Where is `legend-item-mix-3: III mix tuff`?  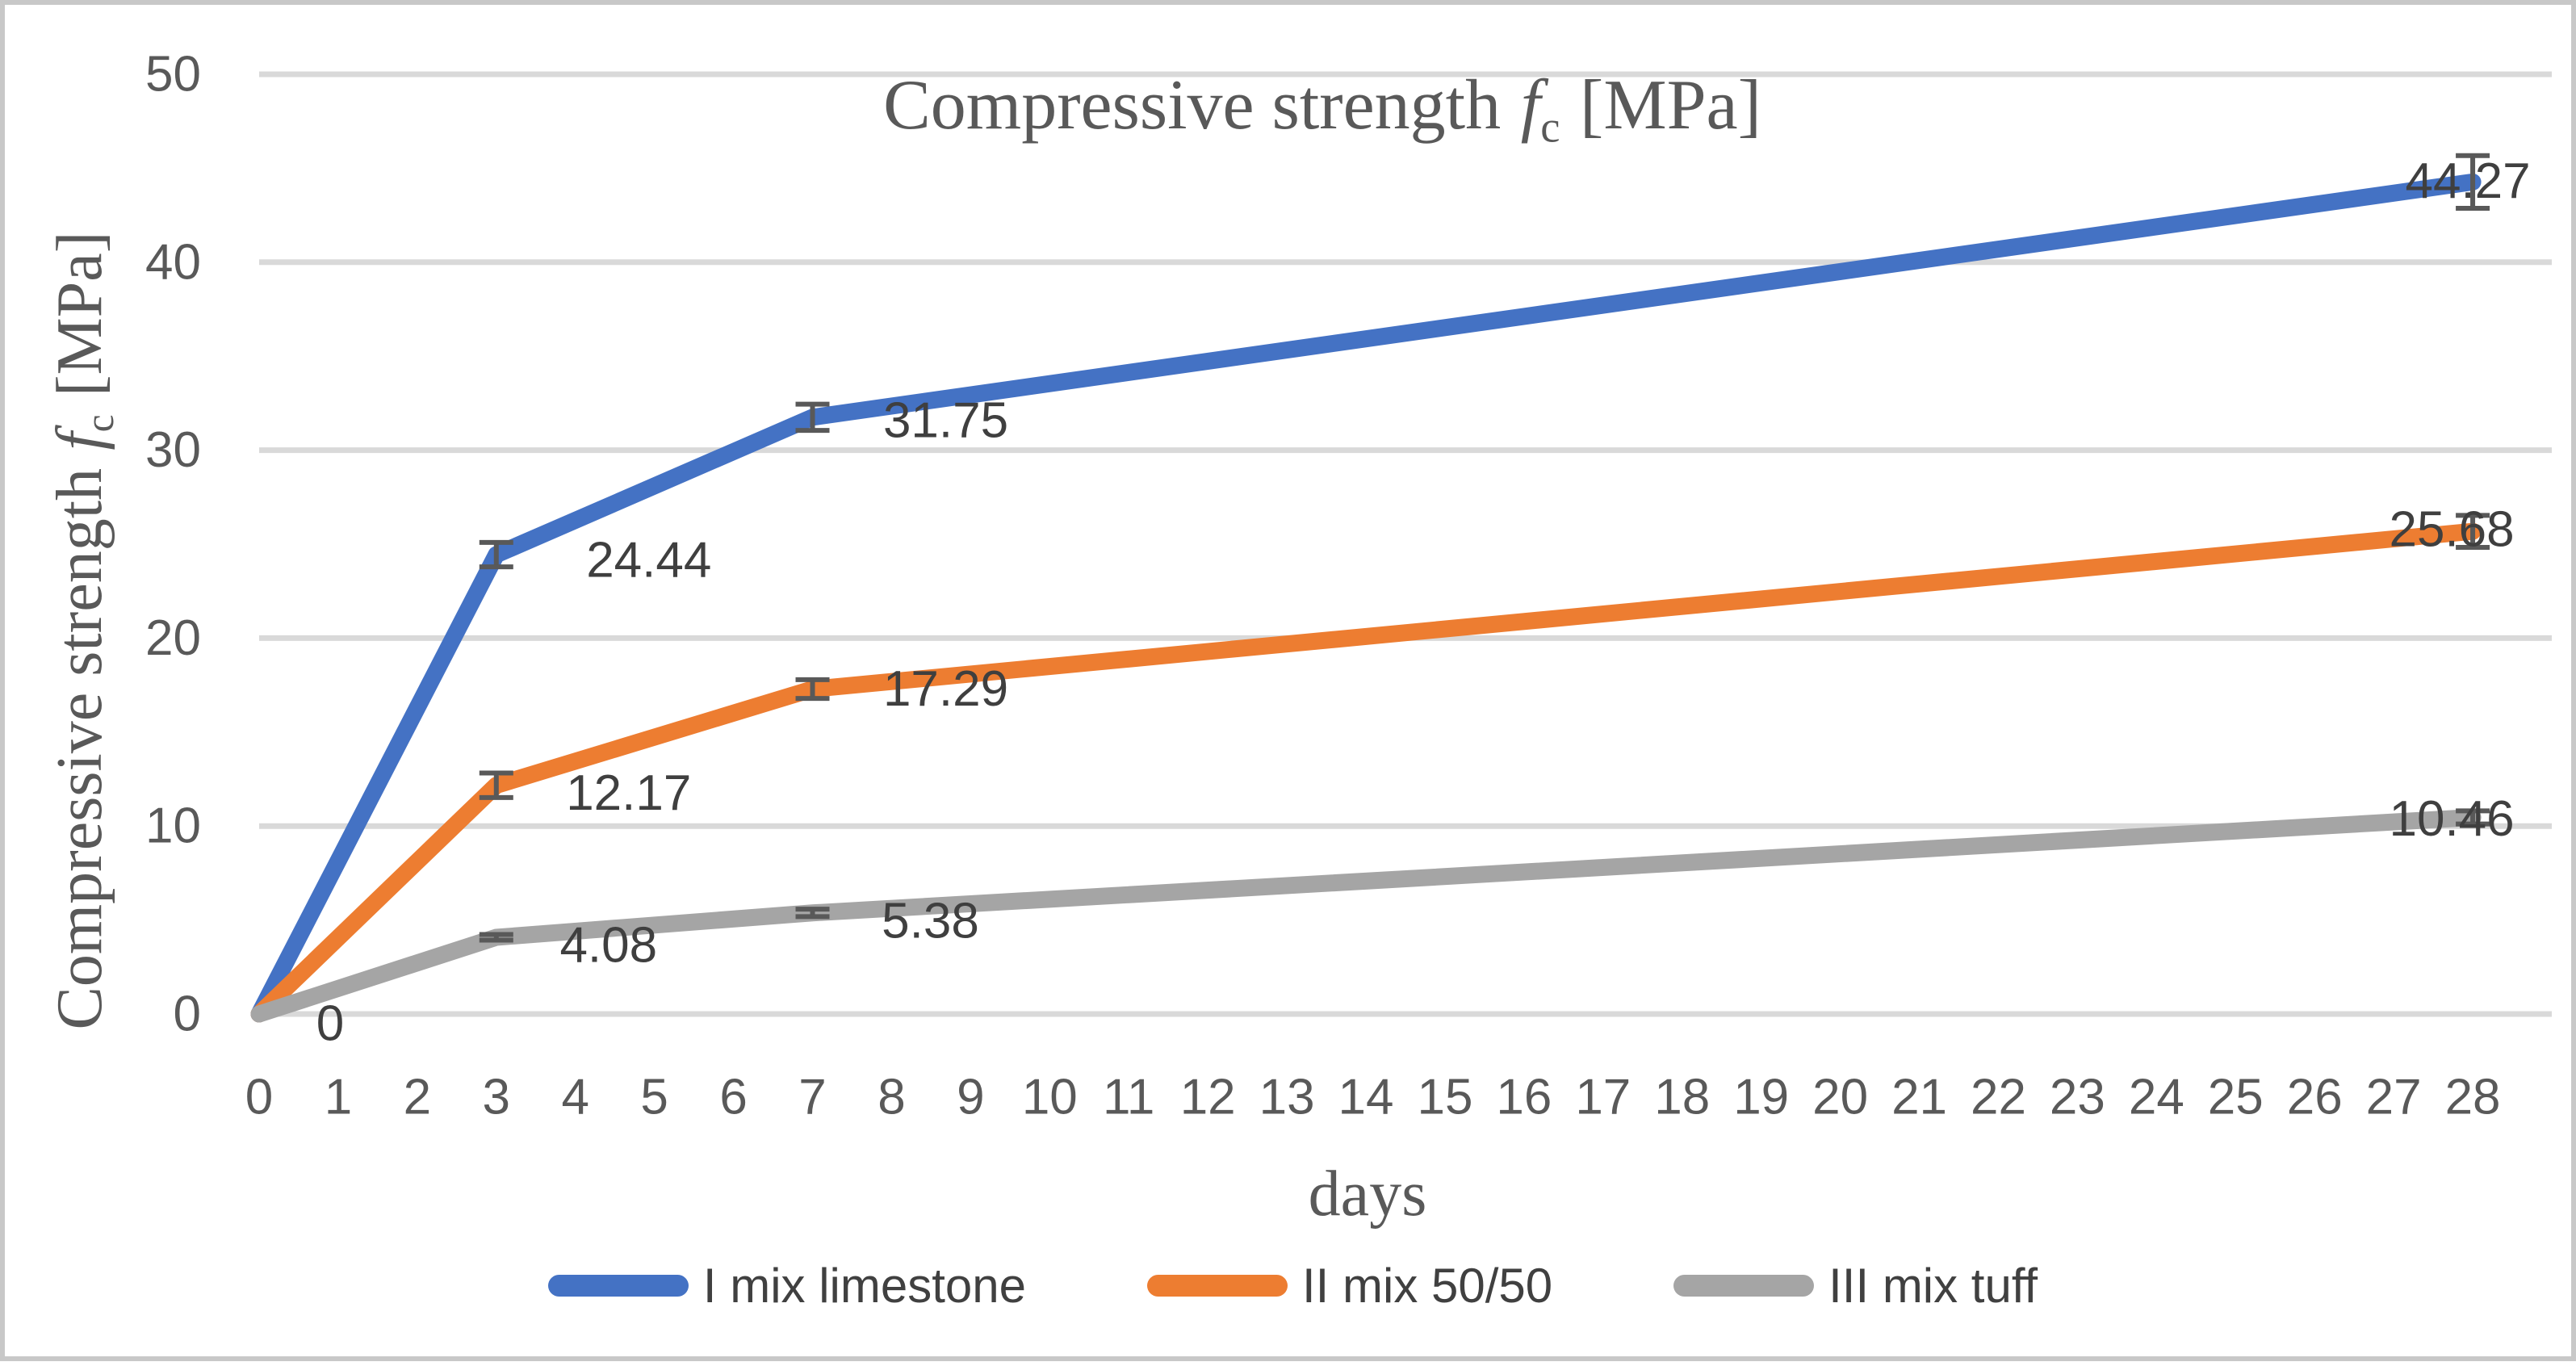 legend-item-mix-3: III mix tuff is located at coordinates (1856, 1286).